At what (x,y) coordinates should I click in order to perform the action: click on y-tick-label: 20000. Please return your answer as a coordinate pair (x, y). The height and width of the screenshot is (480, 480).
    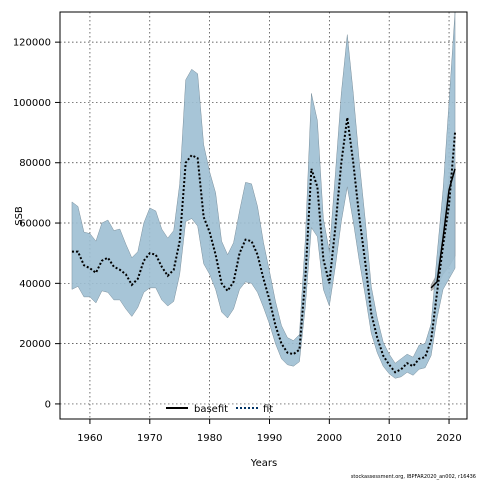
    Looking at the image, I should click on (35, 344).